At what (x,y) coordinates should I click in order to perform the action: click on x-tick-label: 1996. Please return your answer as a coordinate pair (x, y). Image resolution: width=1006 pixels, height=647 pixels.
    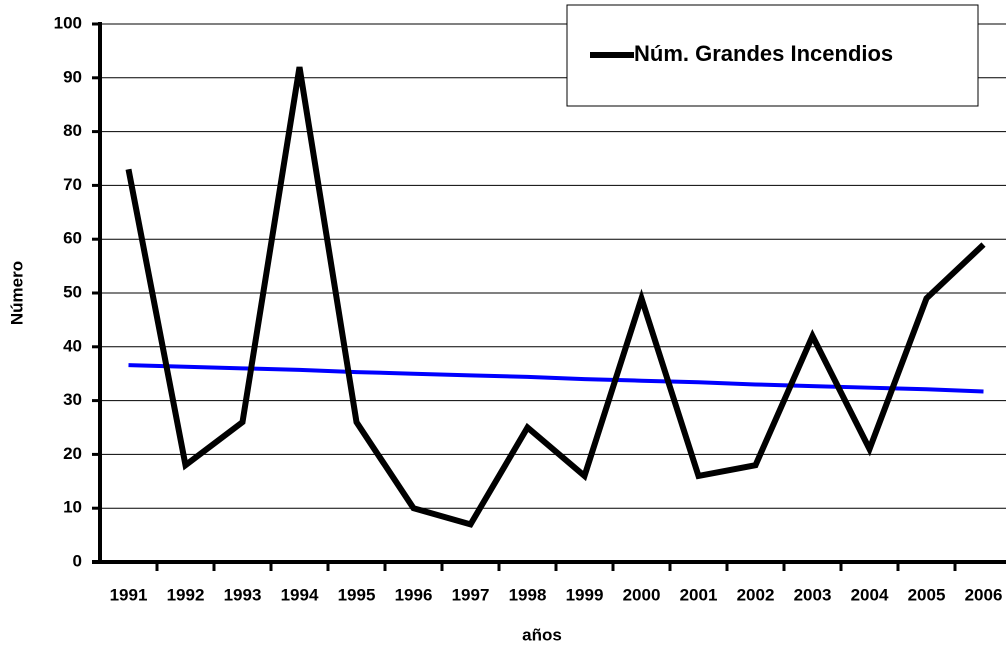
    Looking at the image, I should click on (414, 594).